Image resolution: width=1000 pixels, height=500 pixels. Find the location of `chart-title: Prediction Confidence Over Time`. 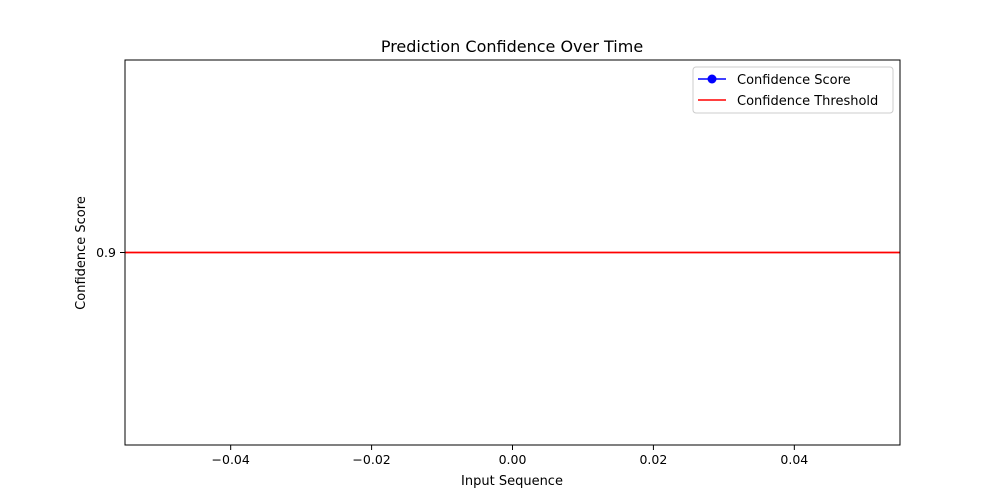

chart-title: Prediction Confidence Over Time is located at coordinates (512, 46).